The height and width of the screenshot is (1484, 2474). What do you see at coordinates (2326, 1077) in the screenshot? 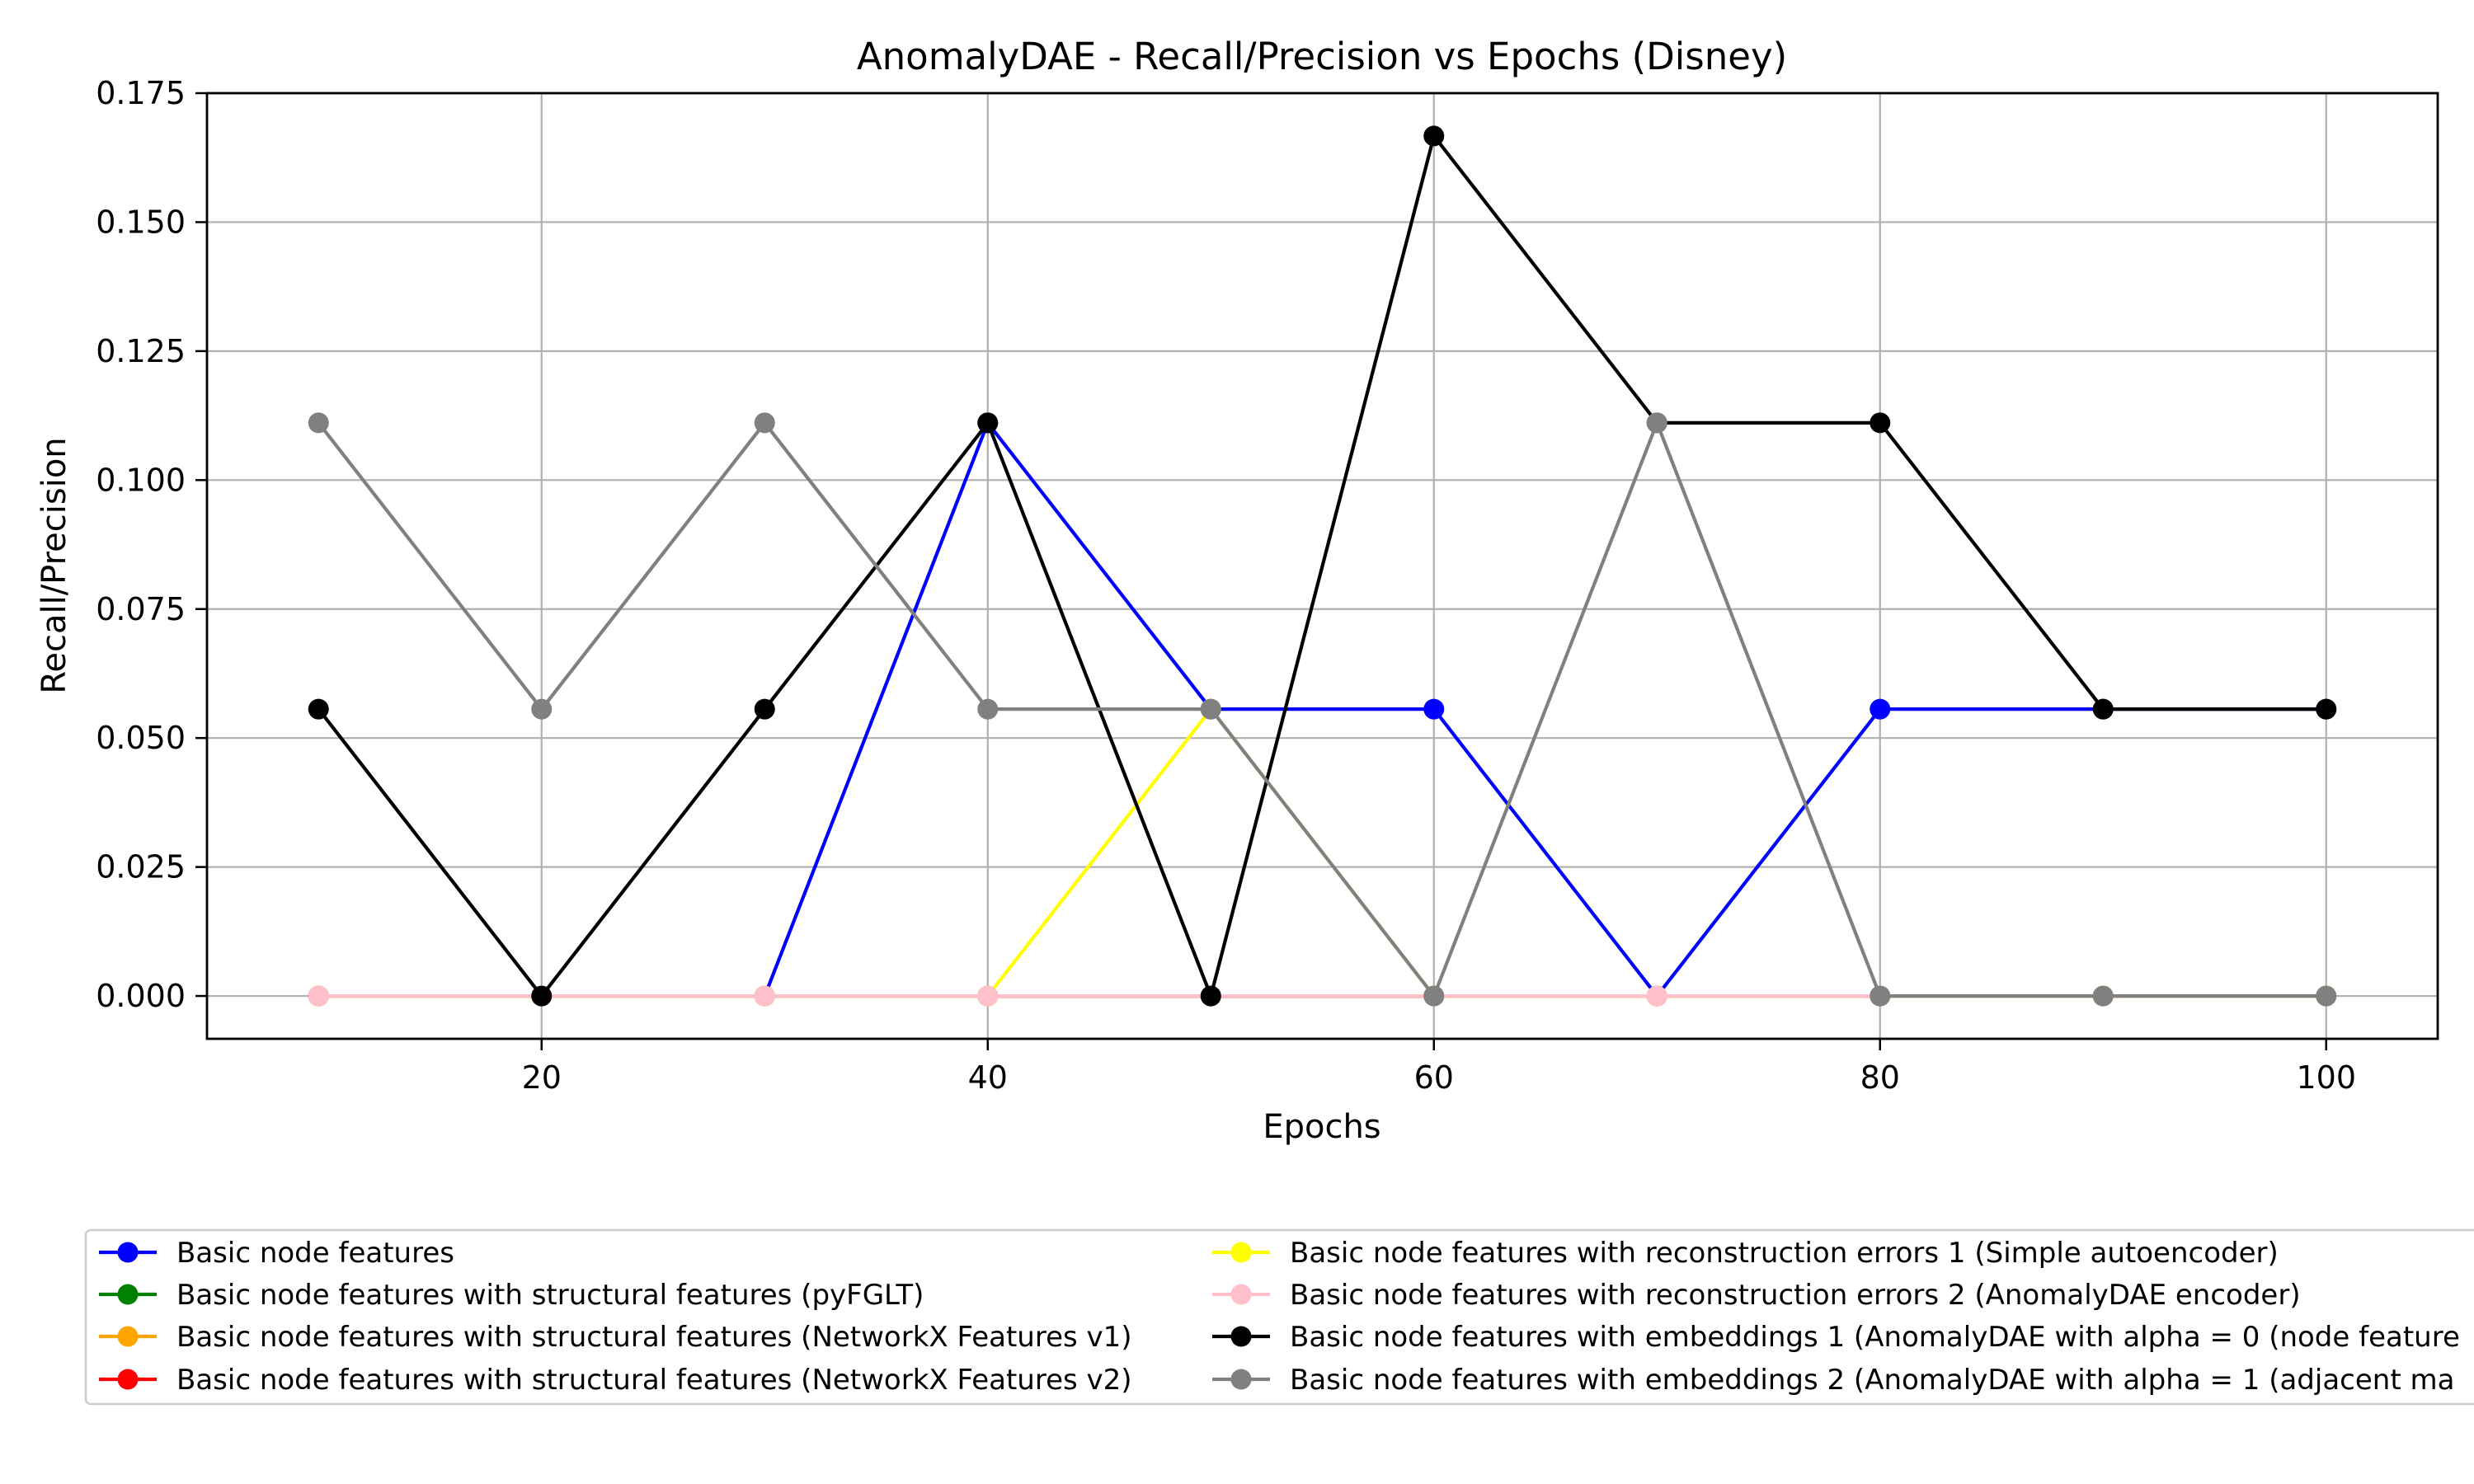
I see `x-tick-label: 100` at bounding box center [2326, 1077].